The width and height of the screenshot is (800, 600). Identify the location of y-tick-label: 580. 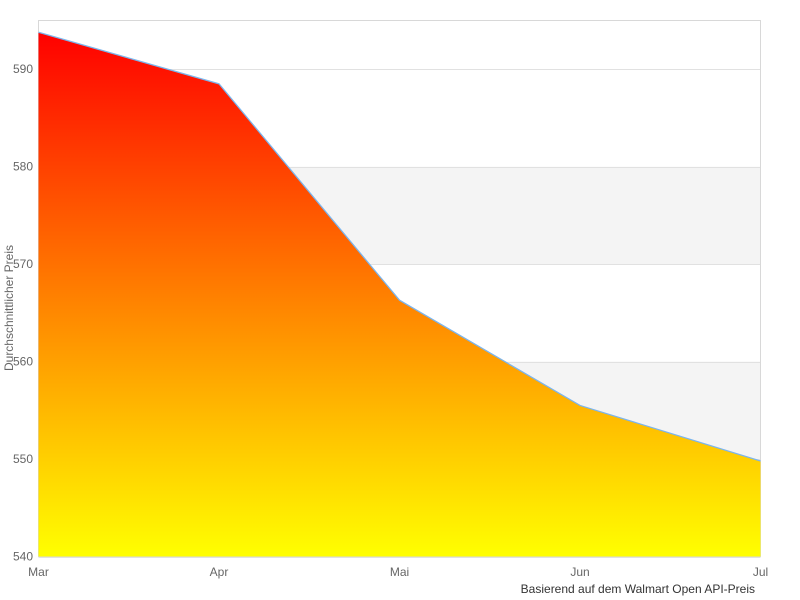
(23, 167).